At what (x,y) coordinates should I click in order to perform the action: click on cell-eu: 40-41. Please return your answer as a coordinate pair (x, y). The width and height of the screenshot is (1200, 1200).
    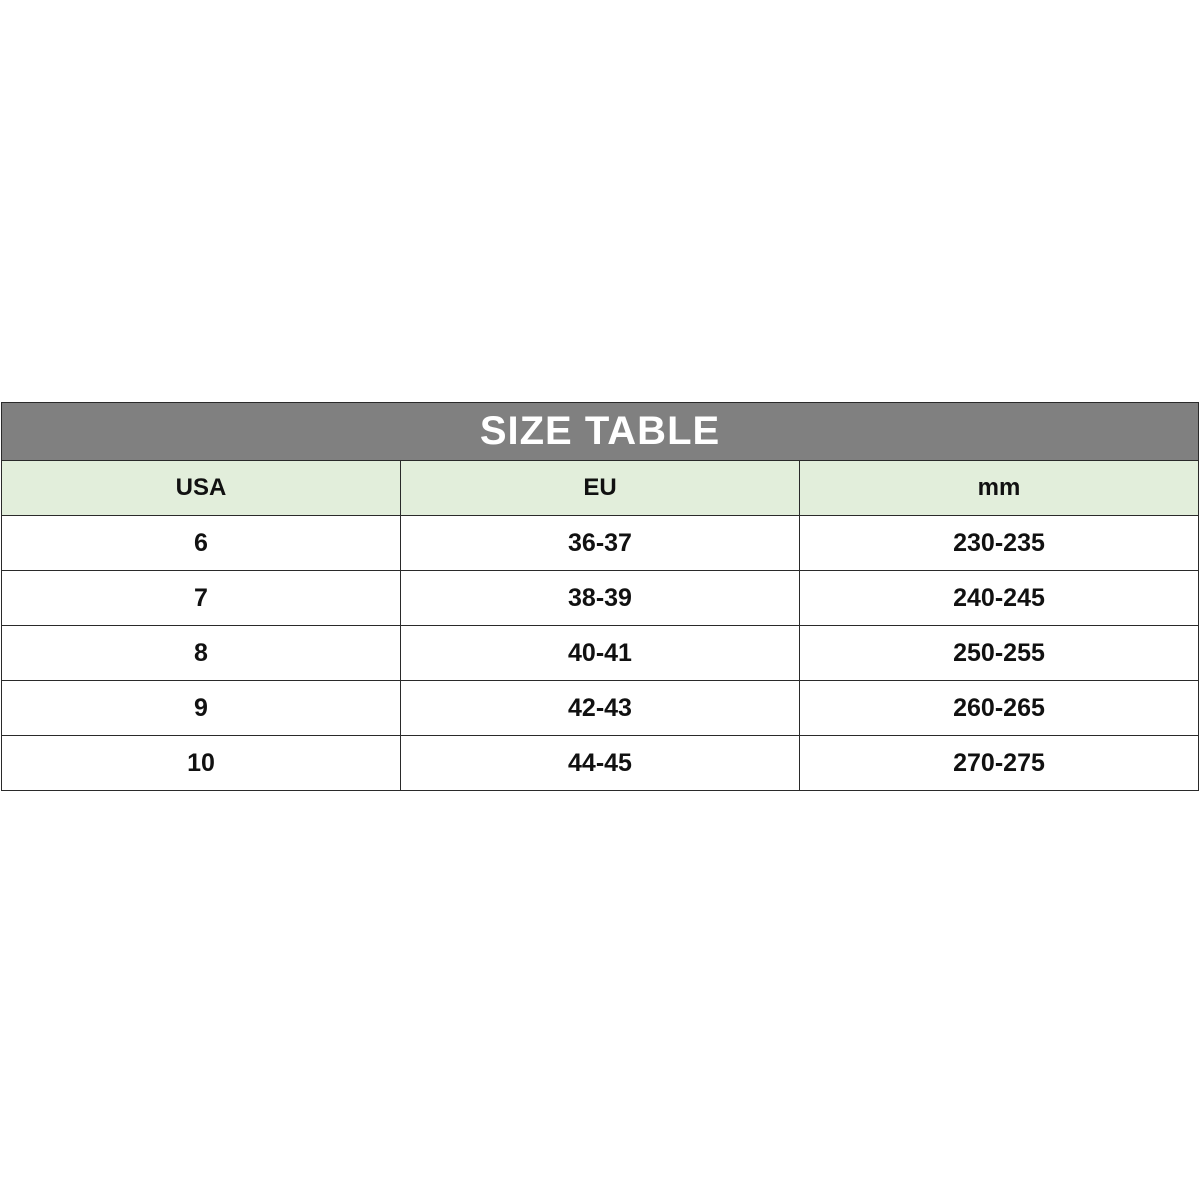
    Looking at the image, I should click on (600, 653).